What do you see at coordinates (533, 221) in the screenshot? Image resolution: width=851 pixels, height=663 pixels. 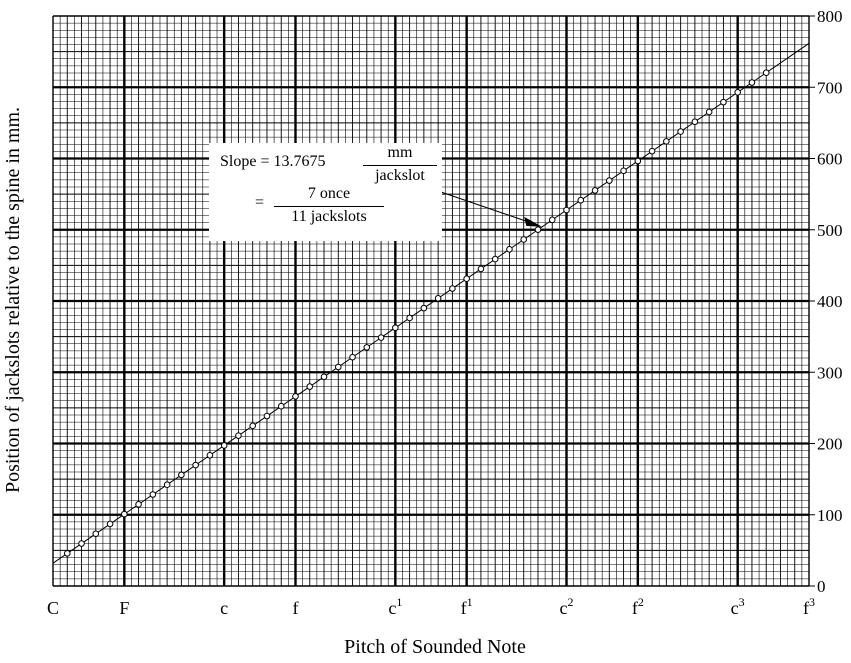 I see `annotation-arrowhead` at bounding box center [533, 221].